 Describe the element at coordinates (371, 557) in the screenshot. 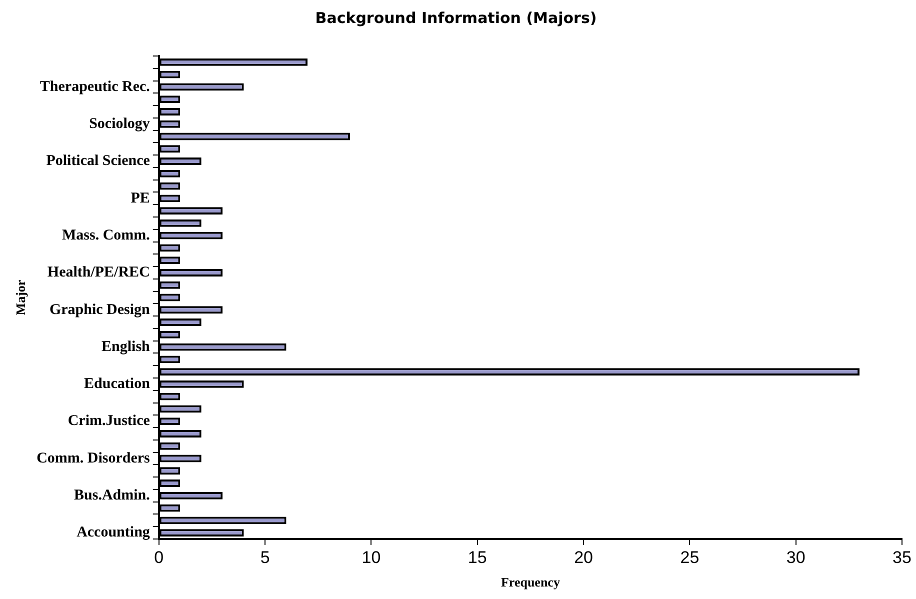

I see `x-tick-label: 10` at that location.